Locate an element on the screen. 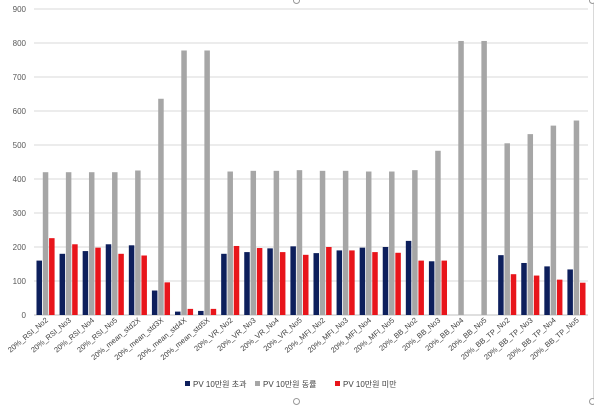 This screenshot has width=594, height=407. y-tick-label: 400 is located at coordinates (20, 179).